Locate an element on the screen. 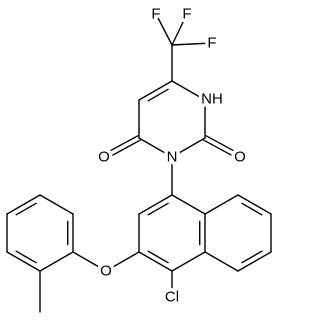 The width and height of the screenshot is (320, 333). atom-label: NH is located at coordinates (212, 99).